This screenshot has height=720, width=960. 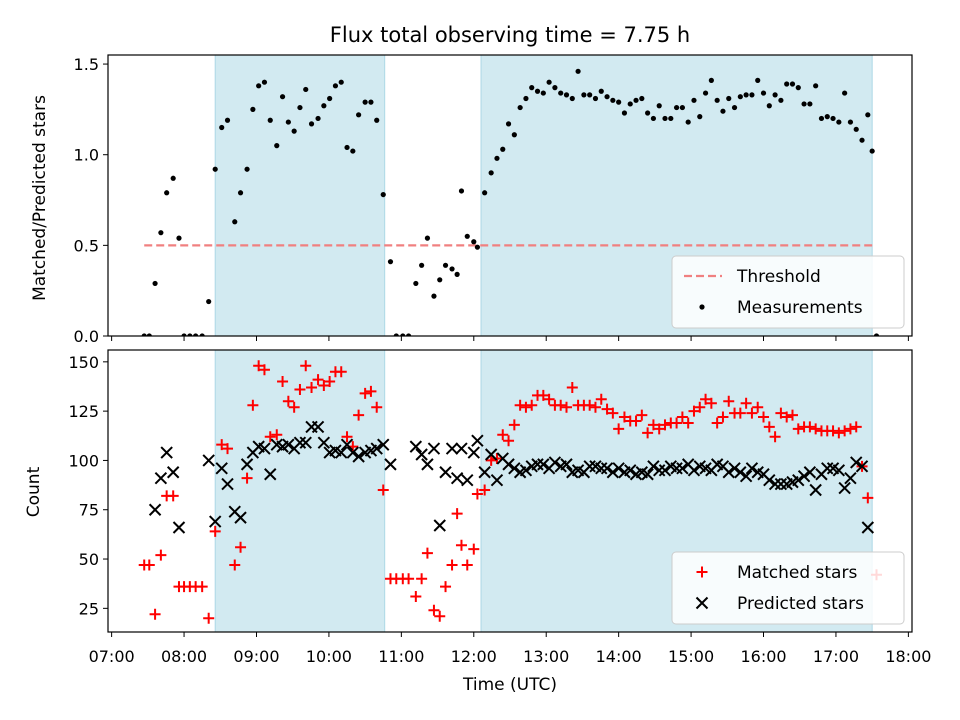 I want to click on x-tick-label: 16:00, so click(x=763, y=656).